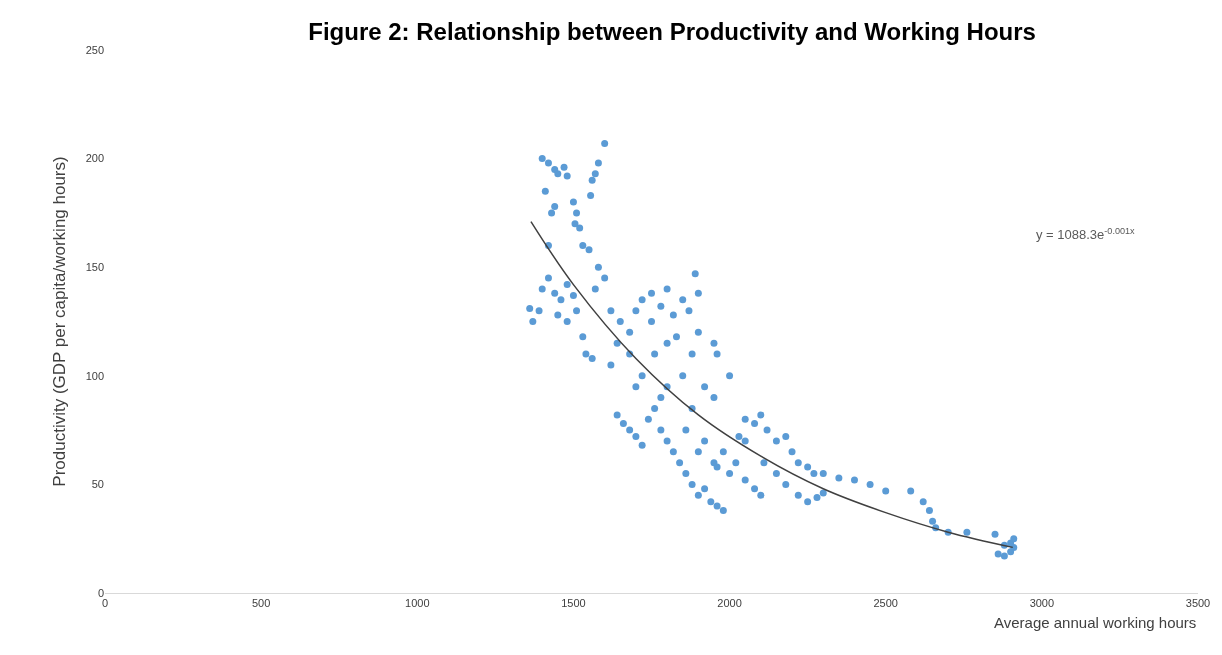 The width and height of the screenshot is (1222, 655). I want to click on x-axis-title: Average annual working hours, so click(1095, 622).